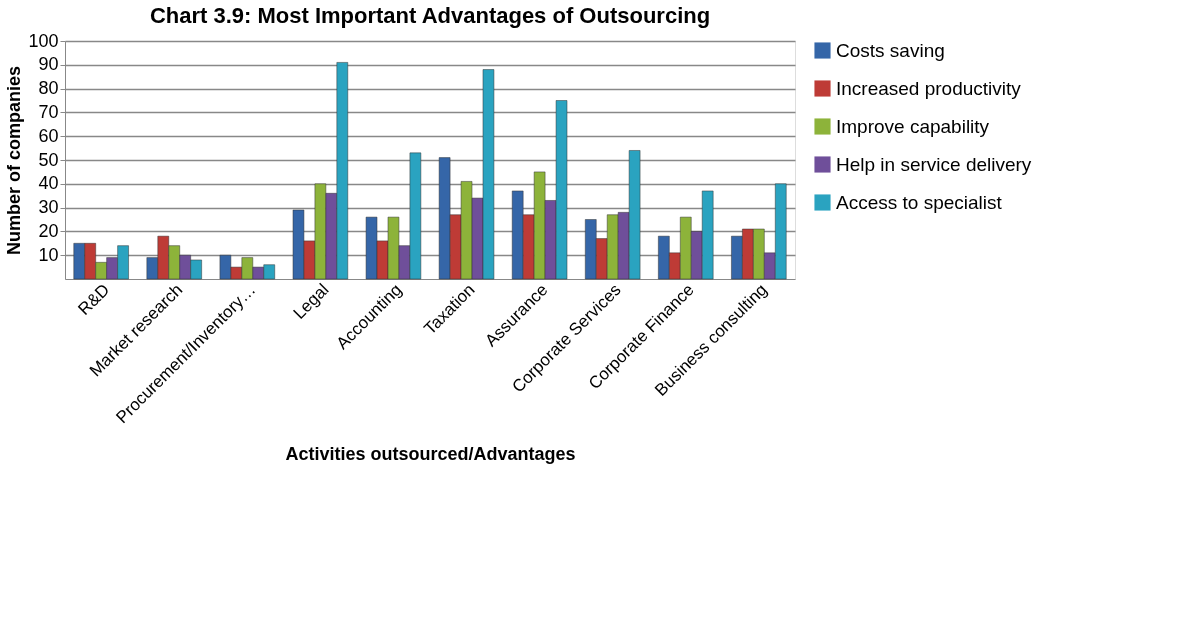 The image size is (1198, 643). I want to click on y-tick-label: 70, so click(48, 111).